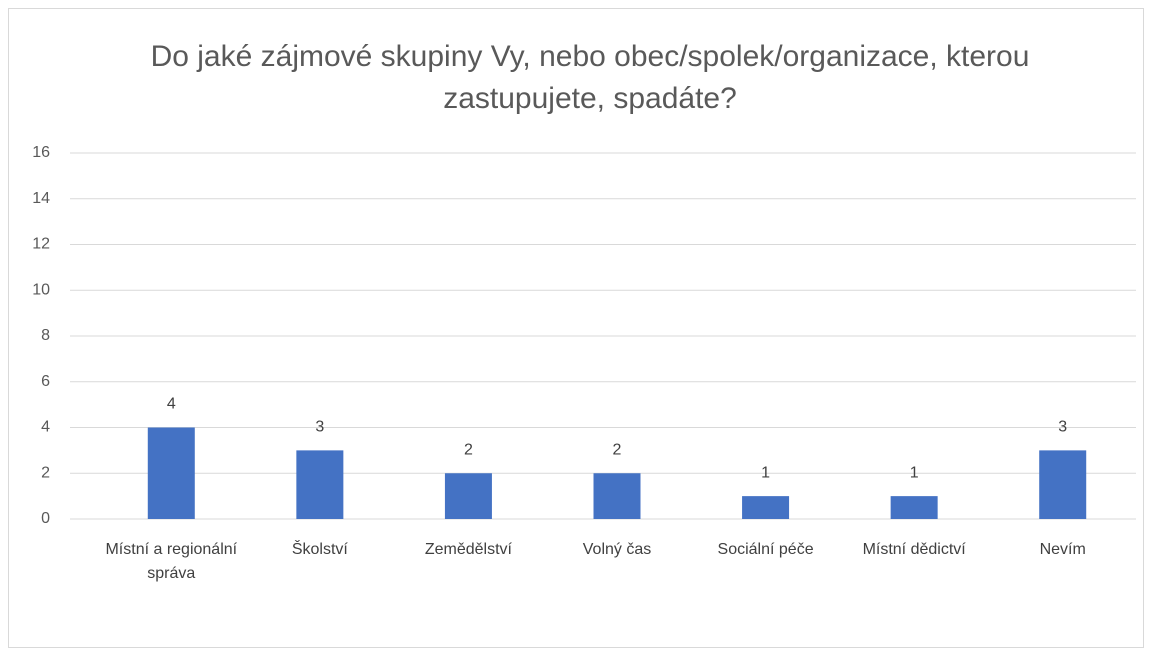  Describe the element at coordinates (45, 381) in the screenshot. I see `y-tick-label: 6` at that location.